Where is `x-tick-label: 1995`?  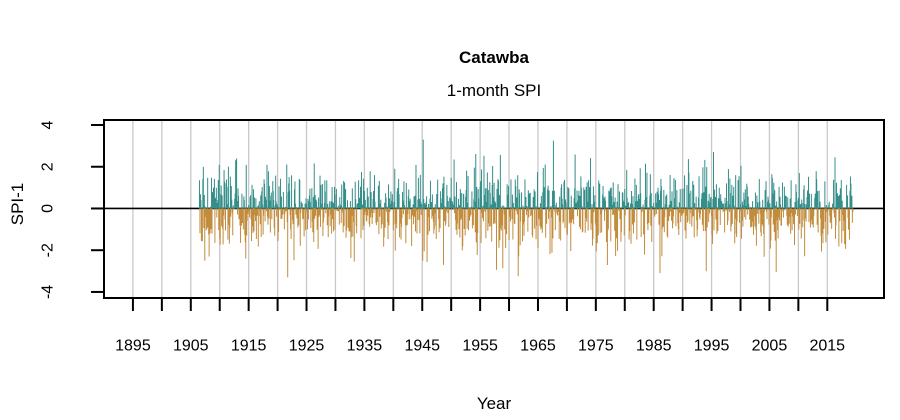
x-tick-label: 1995 is located at coordinates (712, 346).